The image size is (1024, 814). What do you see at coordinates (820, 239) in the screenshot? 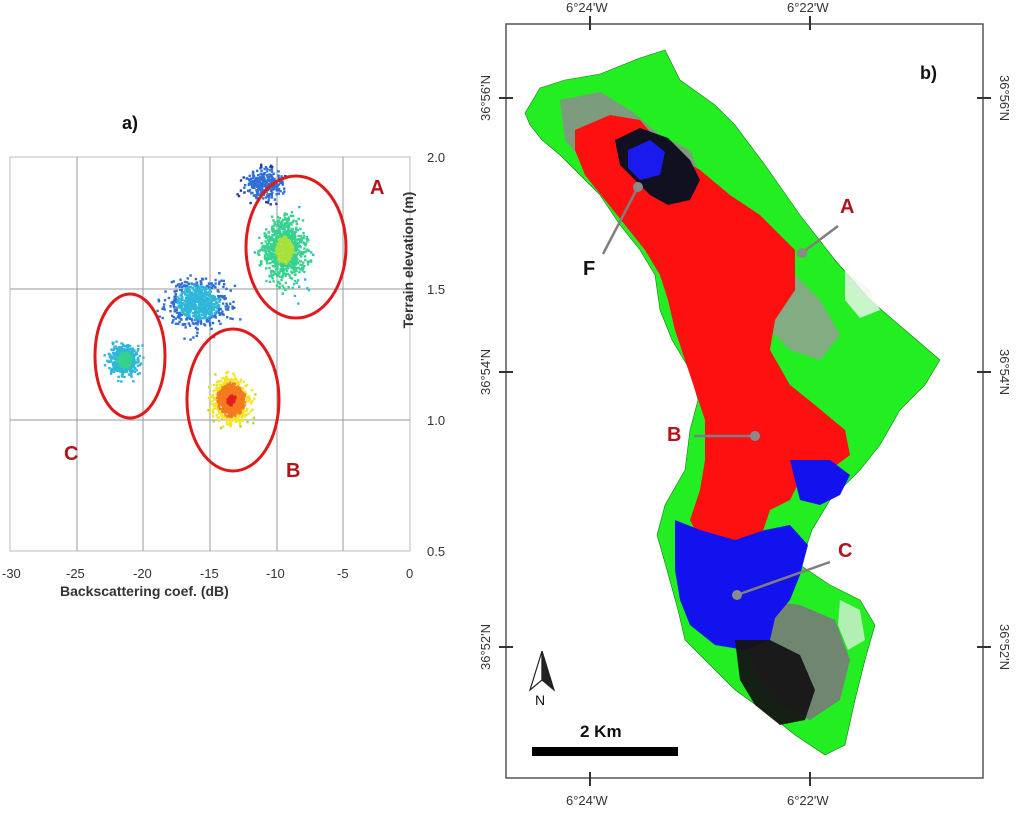
I see `leader-line-a` at bounding box center [820, 239].